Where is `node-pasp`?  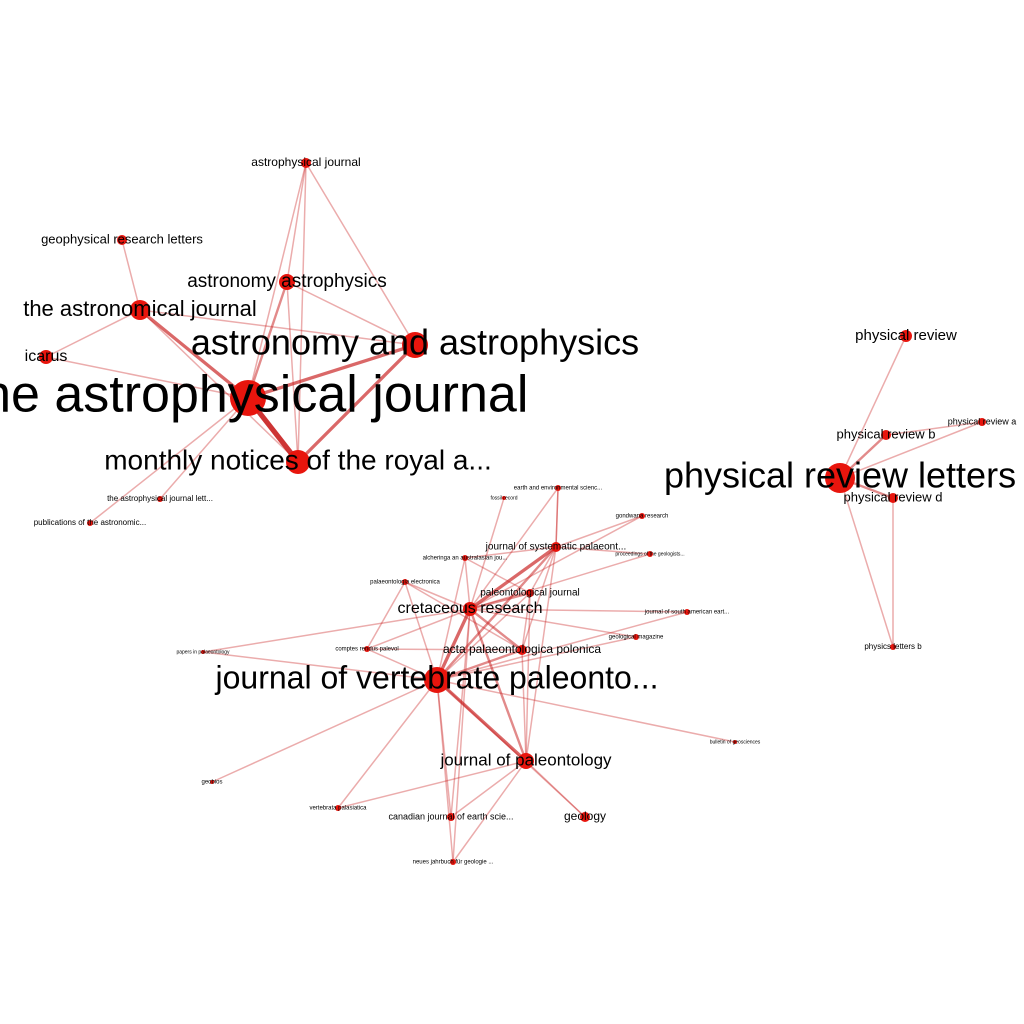 node-pasp is located at coordinates (90, 523).